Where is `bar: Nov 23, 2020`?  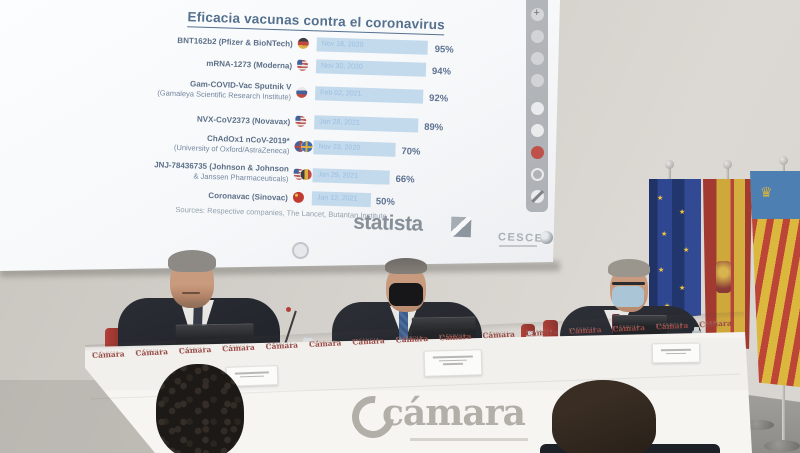
bar: Nov 23, 2020 is located at coordinates (354, 148).